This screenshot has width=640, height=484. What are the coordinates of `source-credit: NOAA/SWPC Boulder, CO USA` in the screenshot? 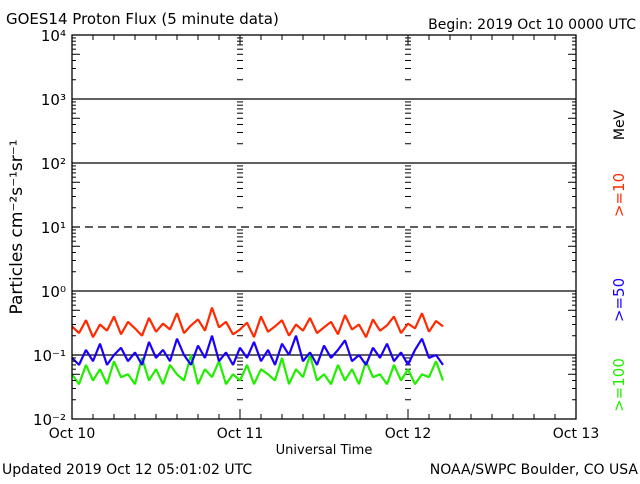 It's located at (534, 470).